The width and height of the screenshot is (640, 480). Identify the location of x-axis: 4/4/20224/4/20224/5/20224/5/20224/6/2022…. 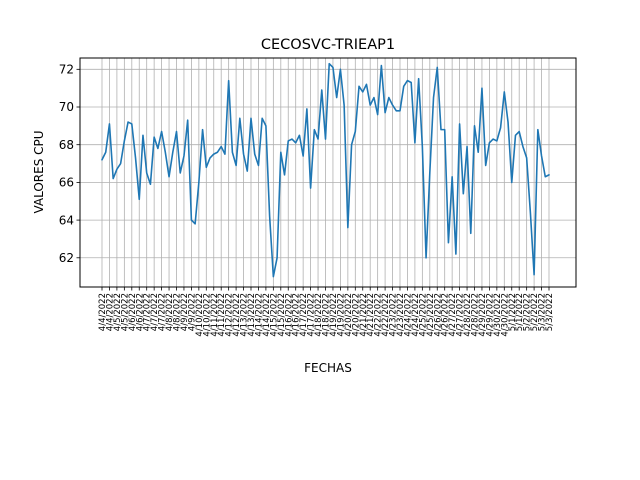
(326, 312).